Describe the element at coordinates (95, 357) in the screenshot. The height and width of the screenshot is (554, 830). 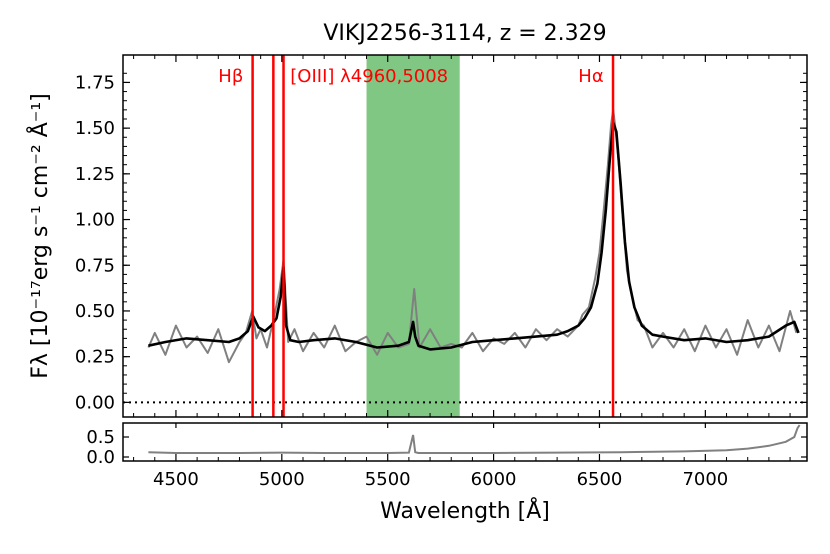
I see `y-tick-label: 0.25` at that location.